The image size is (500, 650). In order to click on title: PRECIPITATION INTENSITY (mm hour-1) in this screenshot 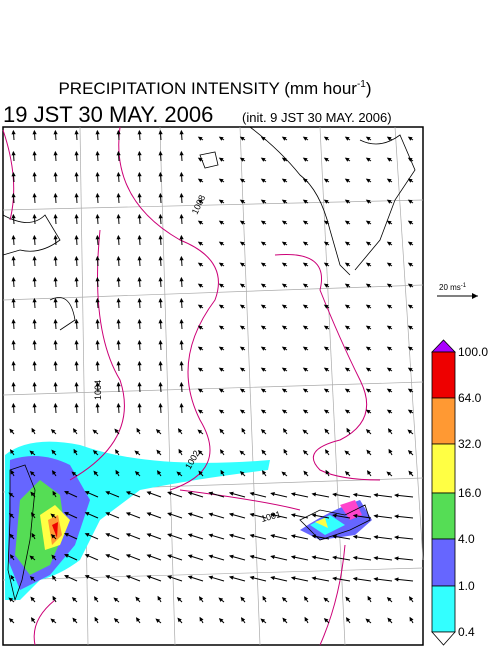, I will do `click(214, 88)`.